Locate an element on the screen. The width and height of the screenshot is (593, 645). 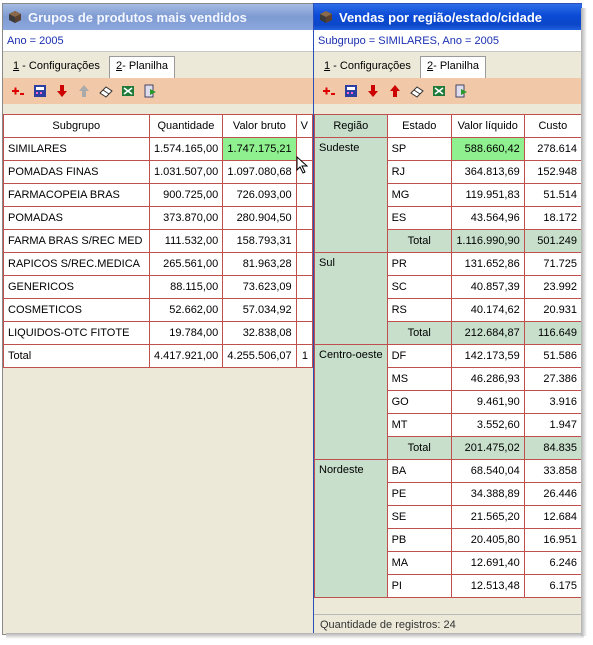
table-row: FARMACOPEIA BRAS 900.725,00 726.093,00 is located at coordinates (158, 195).